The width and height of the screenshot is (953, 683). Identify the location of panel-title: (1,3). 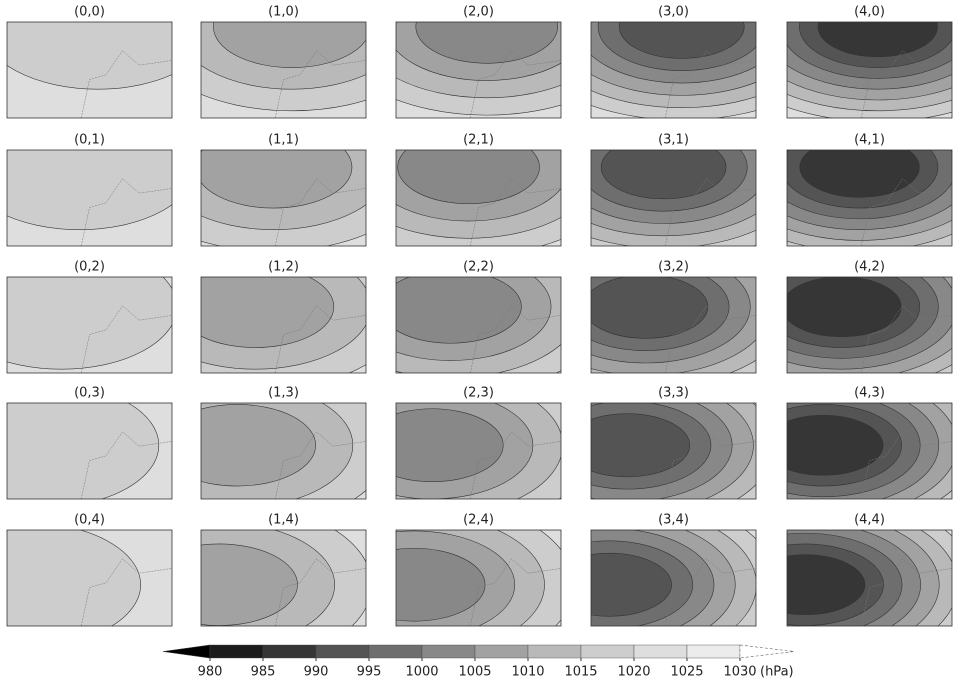
(283, 393).